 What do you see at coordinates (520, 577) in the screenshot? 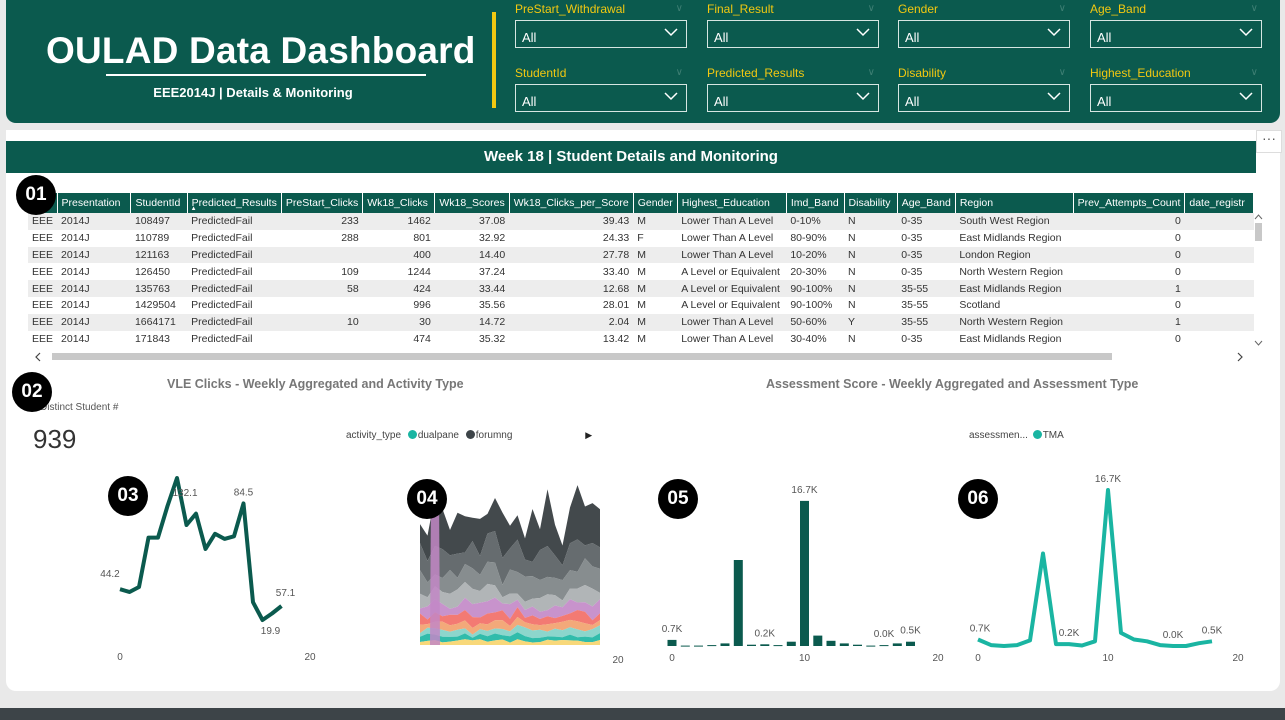
I see `vle-activity-area-chart: 20` at bounding box center [520, 577].